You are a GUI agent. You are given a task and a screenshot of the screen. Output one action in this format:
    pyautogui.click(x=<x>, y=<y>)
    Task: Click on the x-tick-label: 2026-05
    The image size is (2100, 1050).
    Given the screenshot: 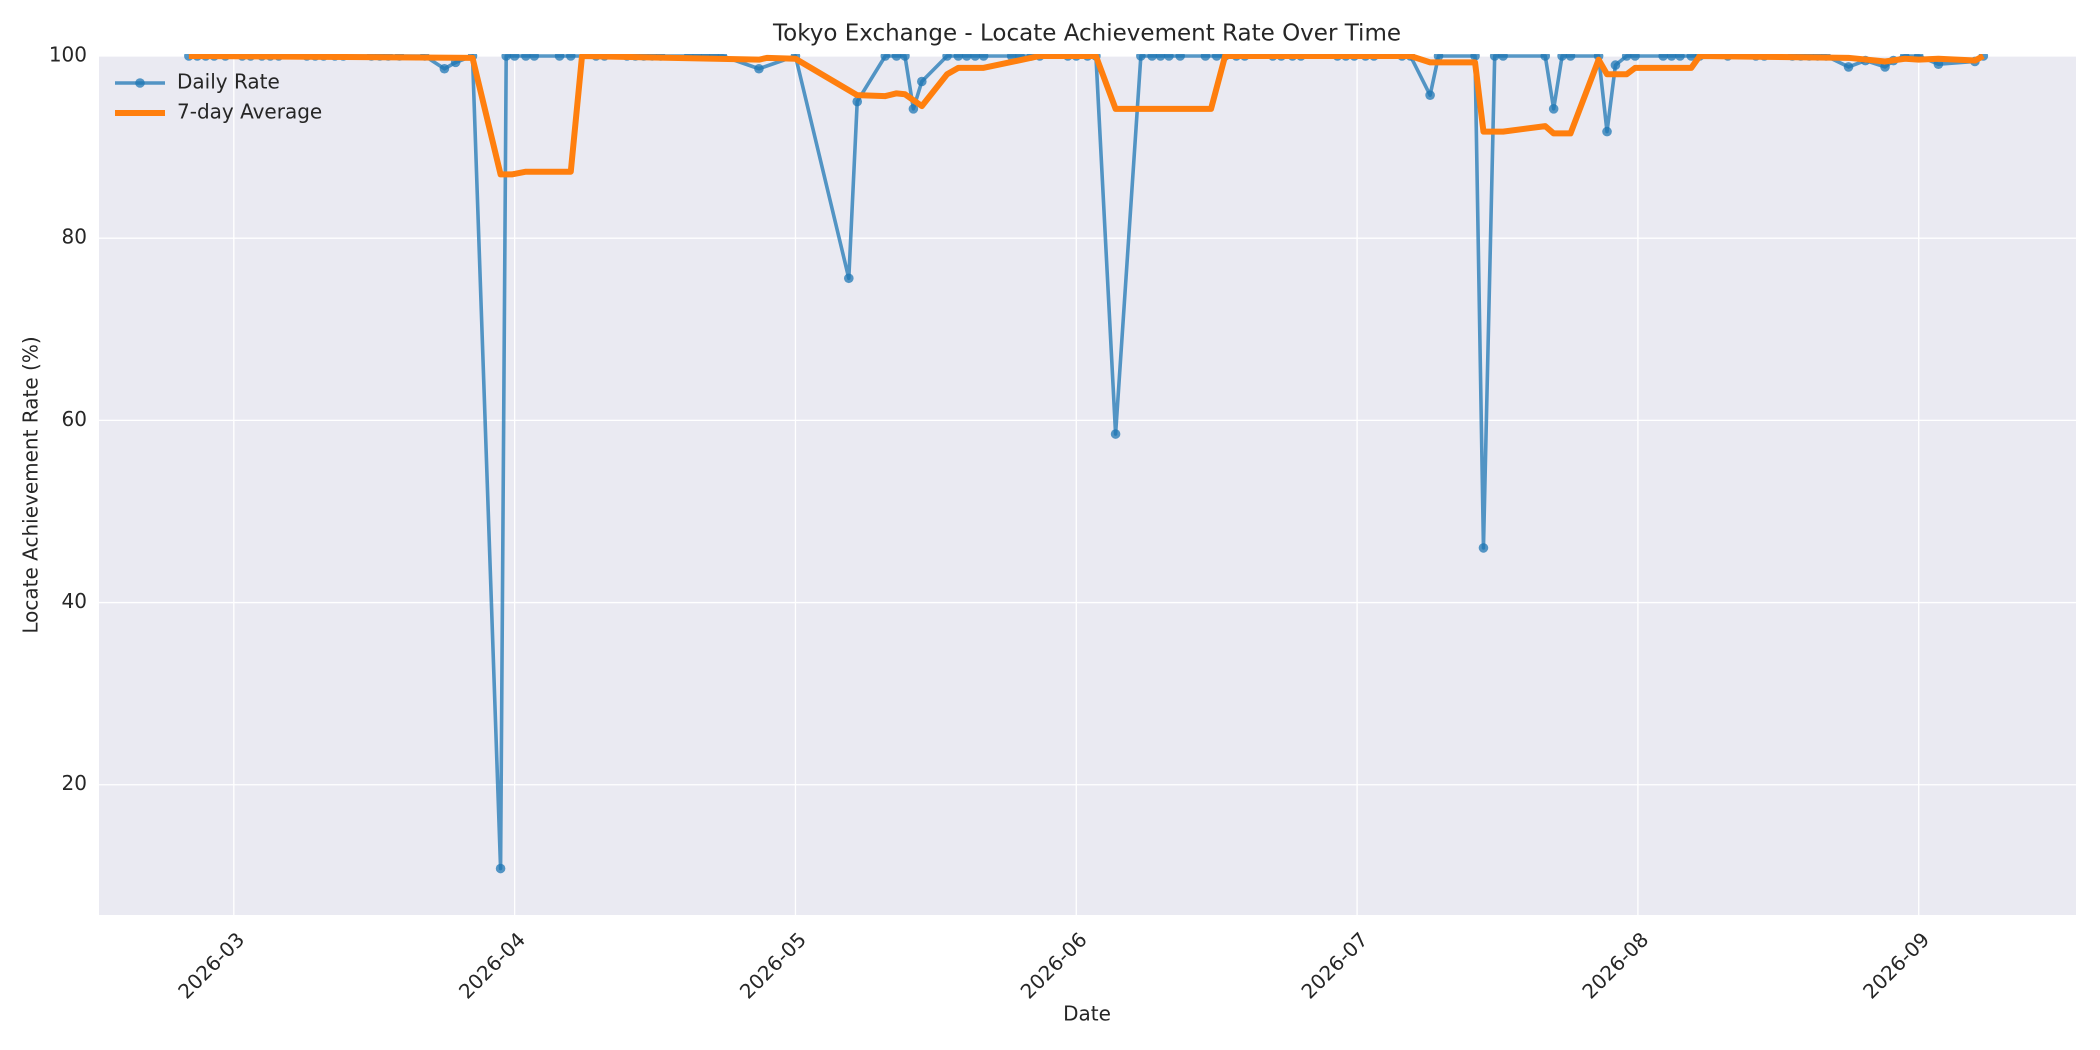 What is the action you would take?
    pyautogui.click(x=773, y=965)
    